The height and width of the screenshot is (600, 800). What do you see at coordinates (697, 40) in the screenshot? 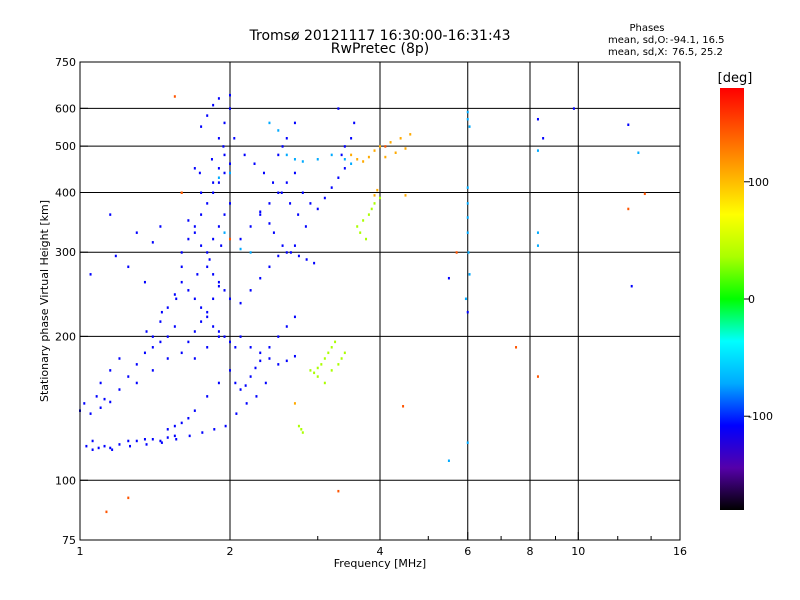
I see `stats-o-values: -94.1, 16.5` at bounding box center [697, 40].